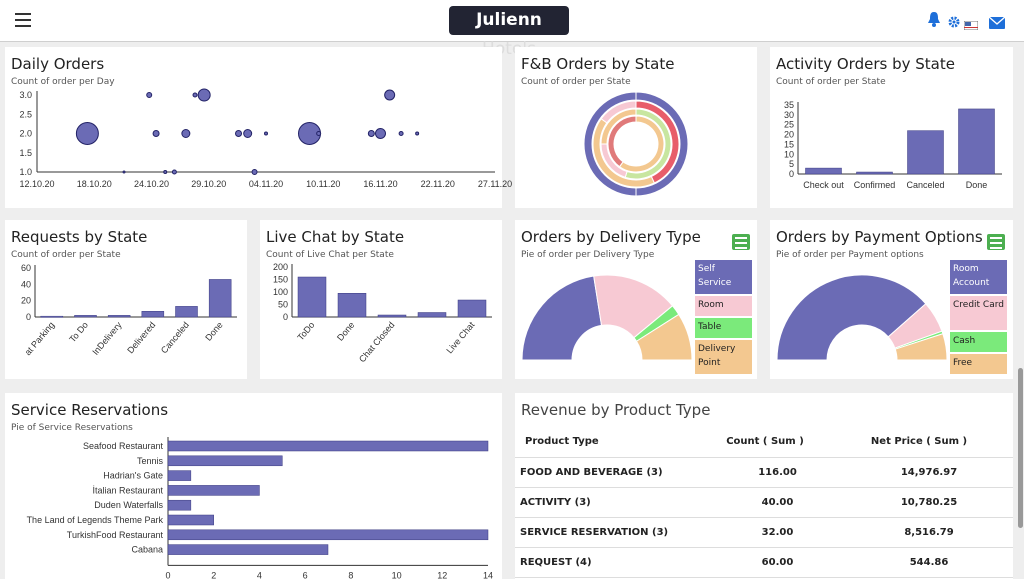 The image size is (1024, 579). Describe the element at coordinates (78, 332) in the screenshot. I see `x-tick-label: To Do` at that location.